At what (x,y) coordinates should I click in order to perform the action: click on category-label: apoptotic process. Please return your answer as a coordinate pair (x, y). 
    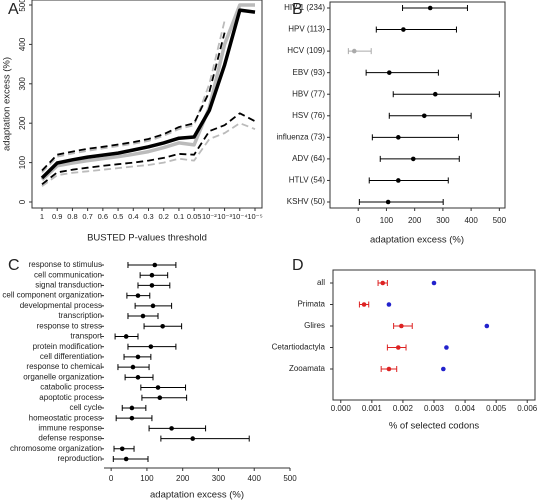
    Looking at the image, I should click on (70, 397).